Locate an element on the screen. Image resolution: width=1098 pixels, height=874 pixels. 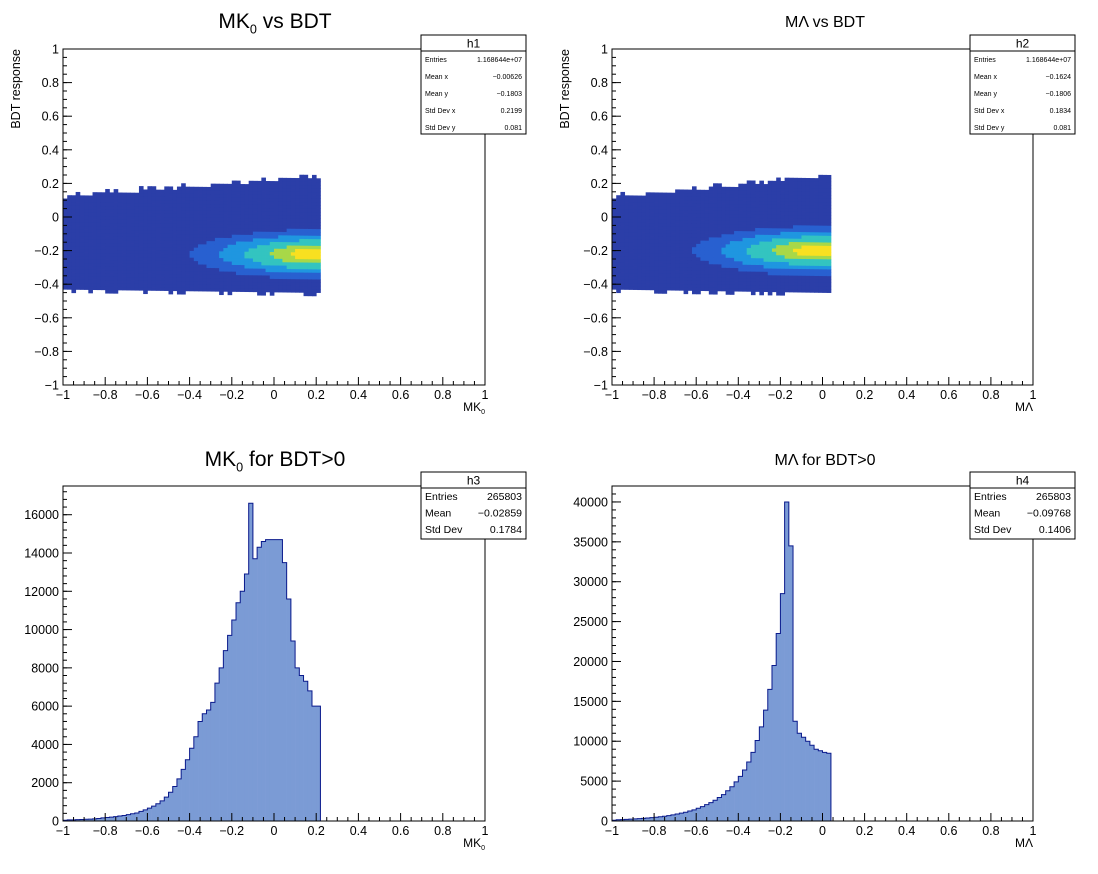
histogram-bar is located at coordinates (681, 817).